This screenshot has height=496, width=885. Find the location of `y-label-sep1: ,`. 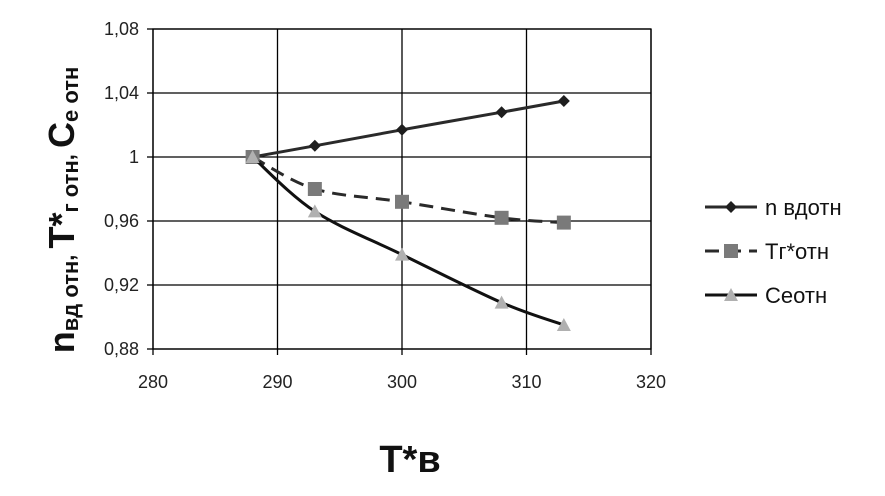

y-label-sep1: , is located at coordinates (66, 254).